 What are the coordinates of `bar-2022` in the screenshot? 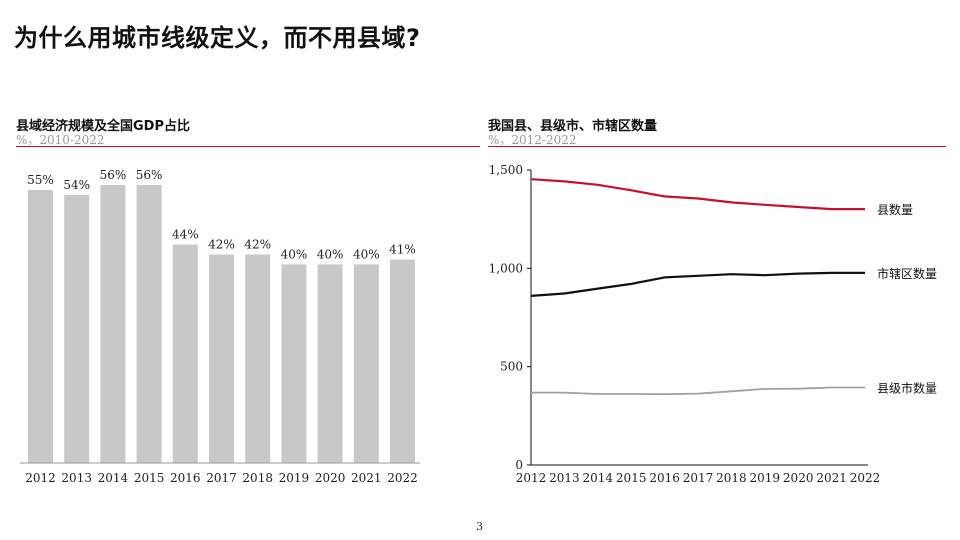 It's located at (402, 361).